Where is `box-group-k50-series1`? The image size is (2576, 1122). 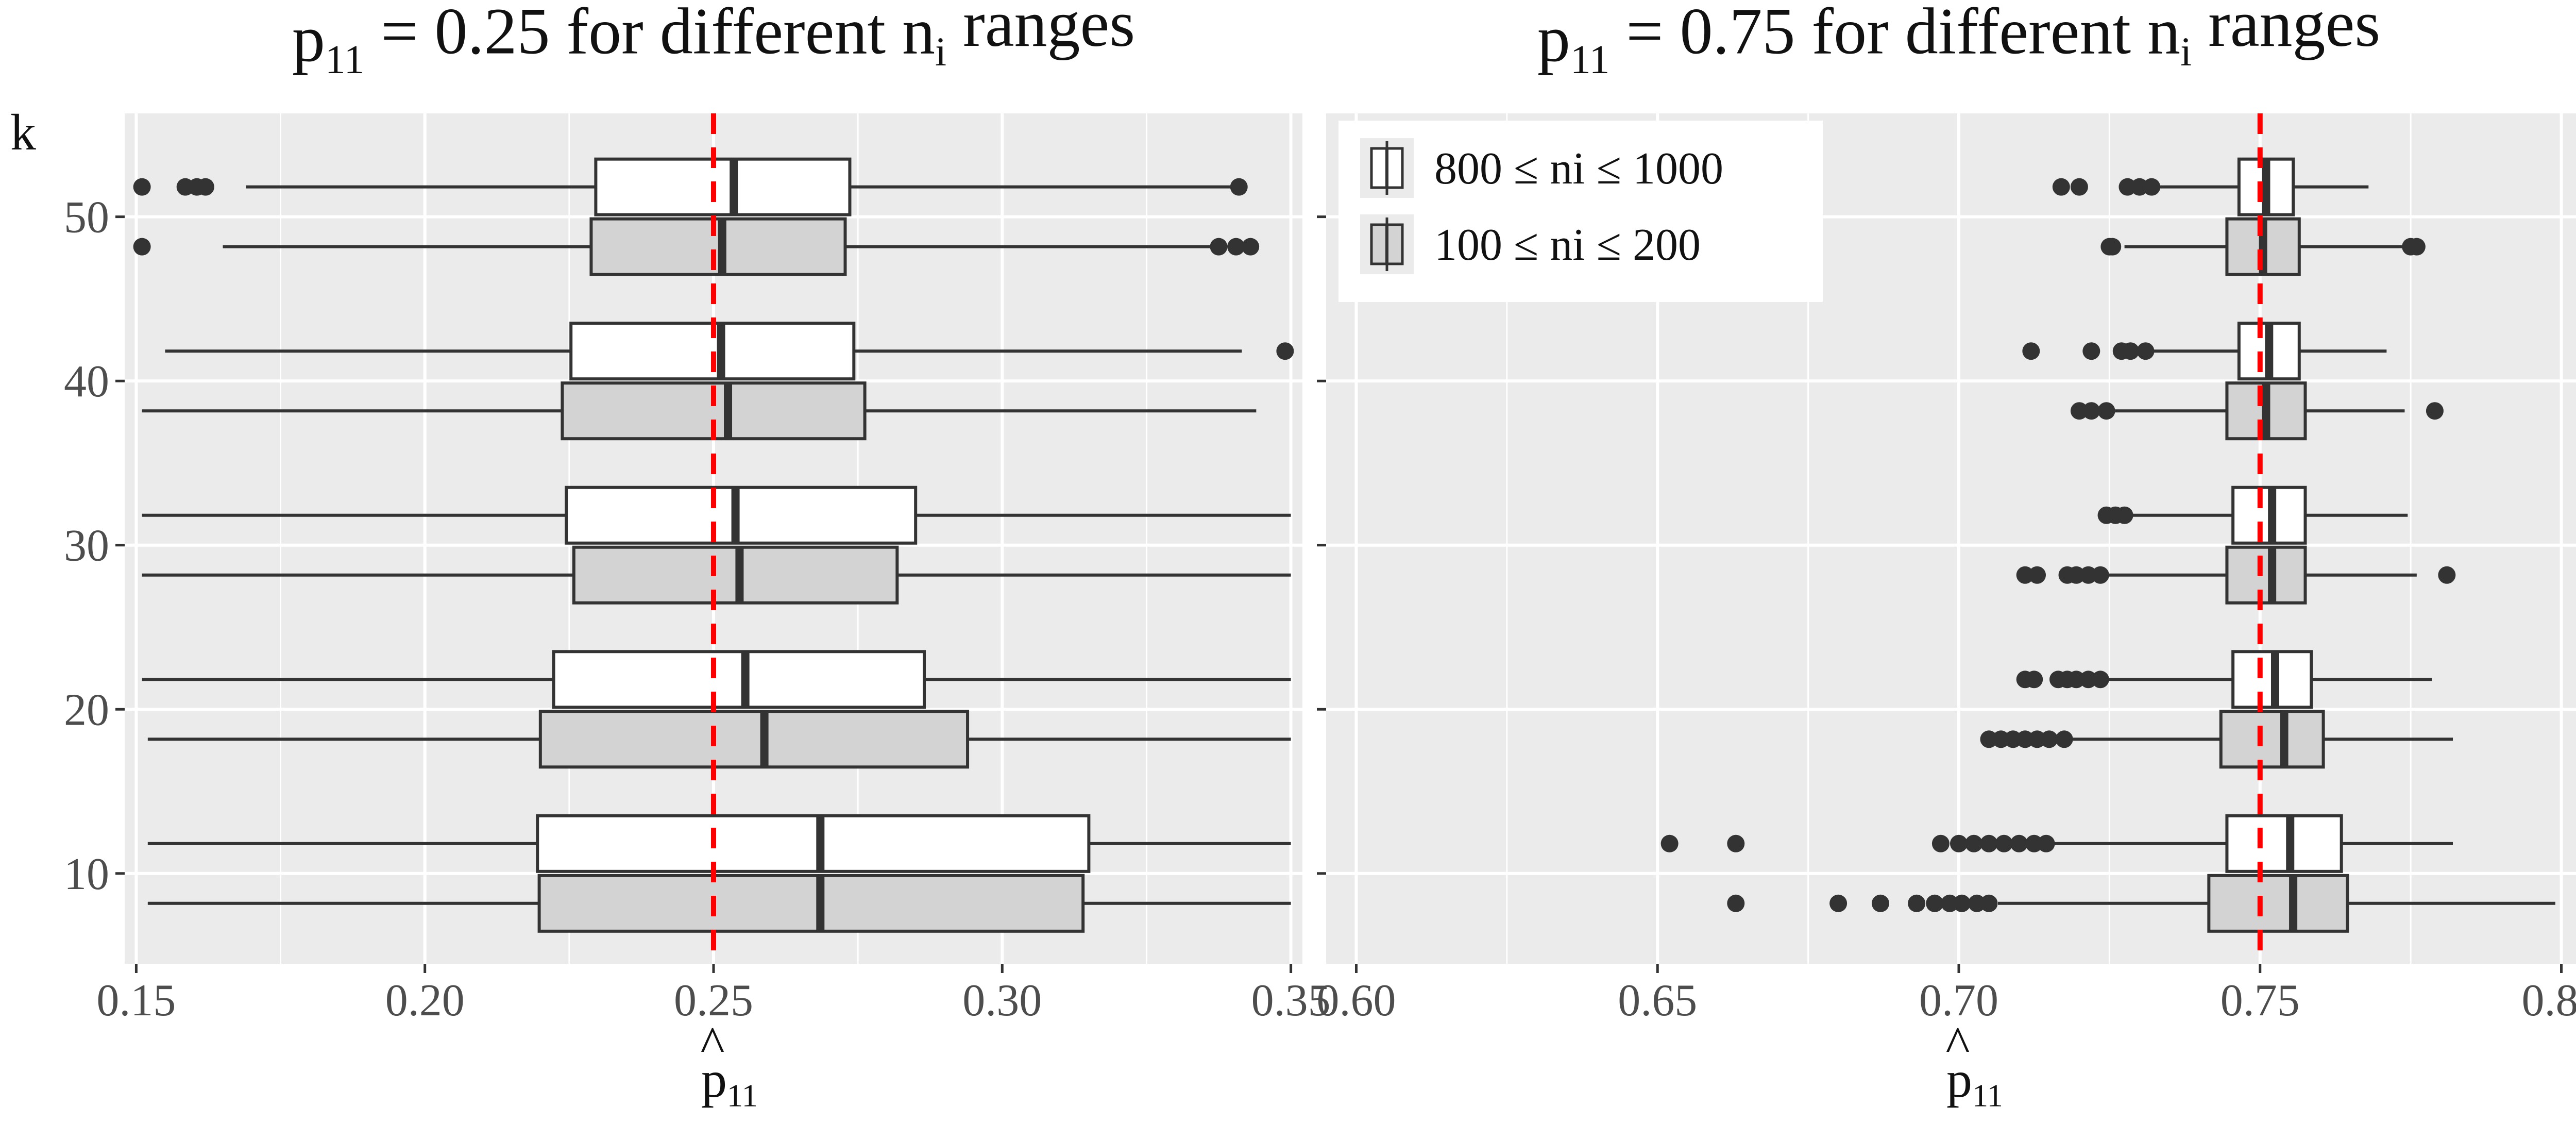 box-group-k50-series1 is located at coordinates (690, 187).